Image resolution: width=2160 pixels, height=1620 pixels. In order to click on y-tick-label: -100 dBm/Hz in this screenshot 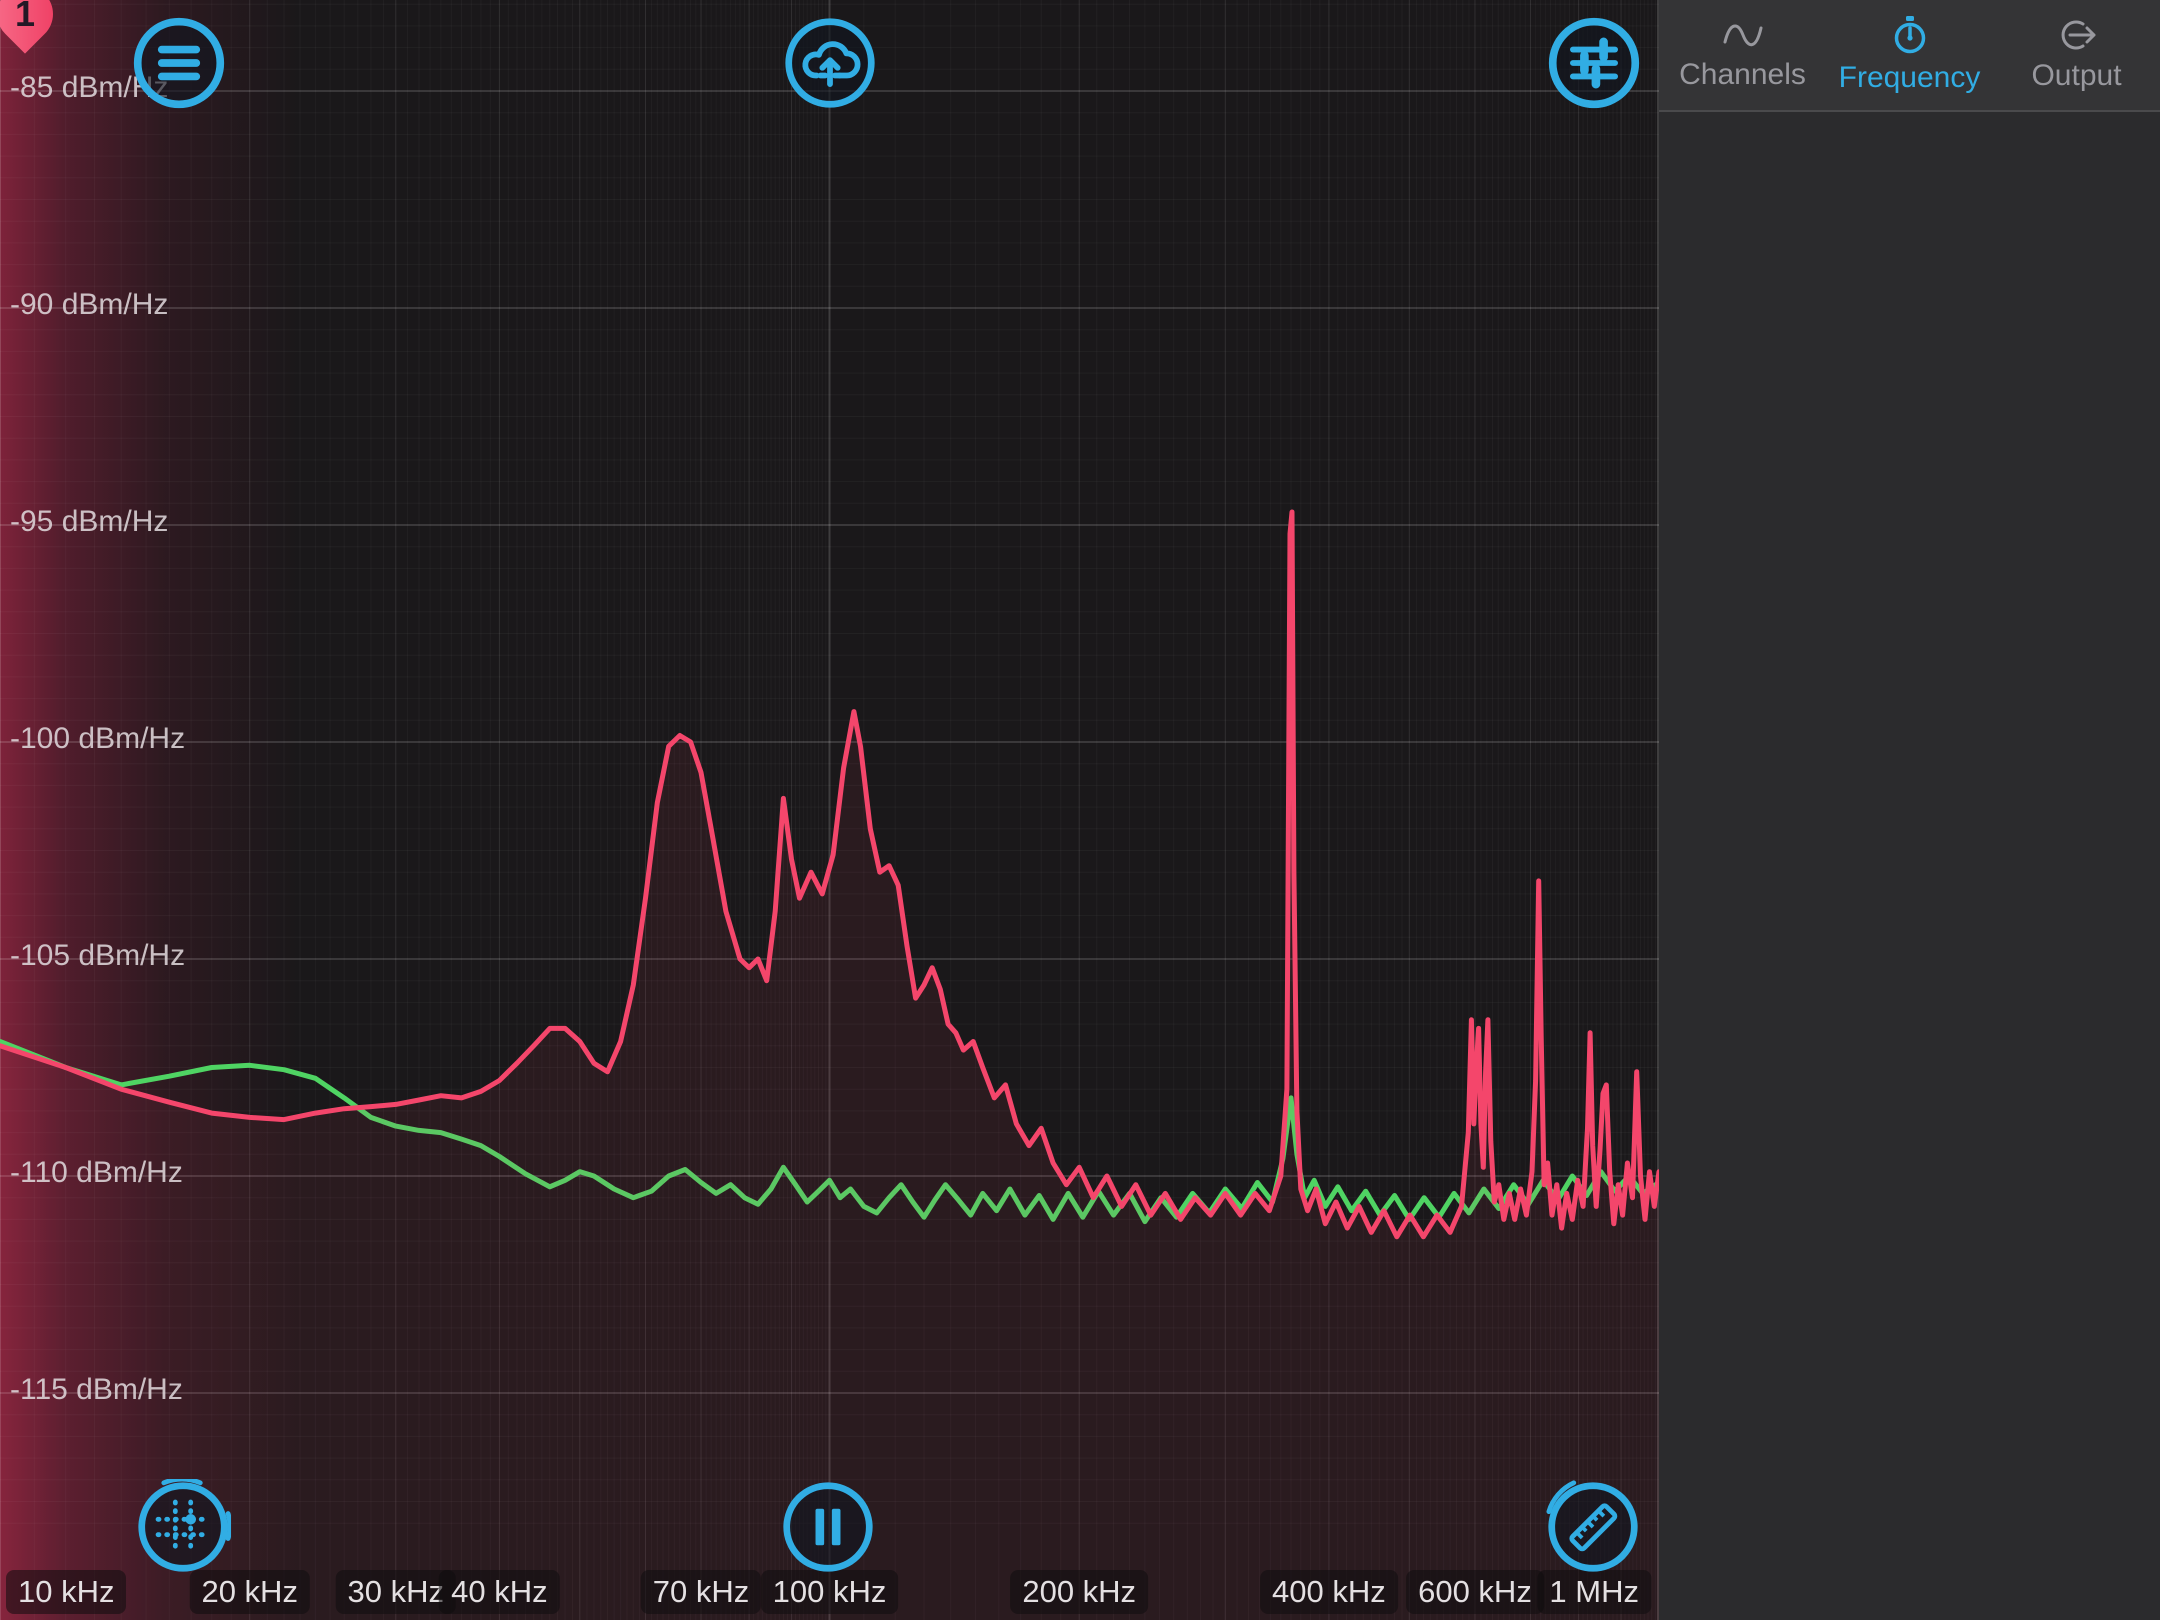, I will do `click(98, 738)`.